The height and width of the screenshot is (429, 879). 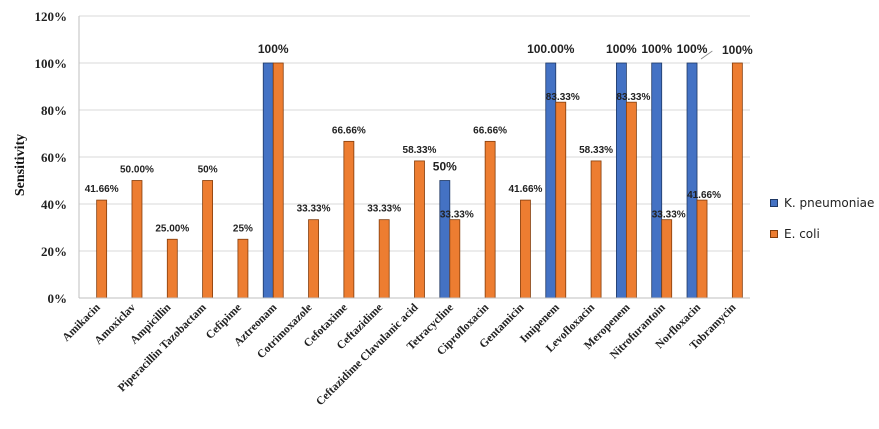 I want to click on legend-swatch-k-pneumoniae, so click(x=774, y=203).